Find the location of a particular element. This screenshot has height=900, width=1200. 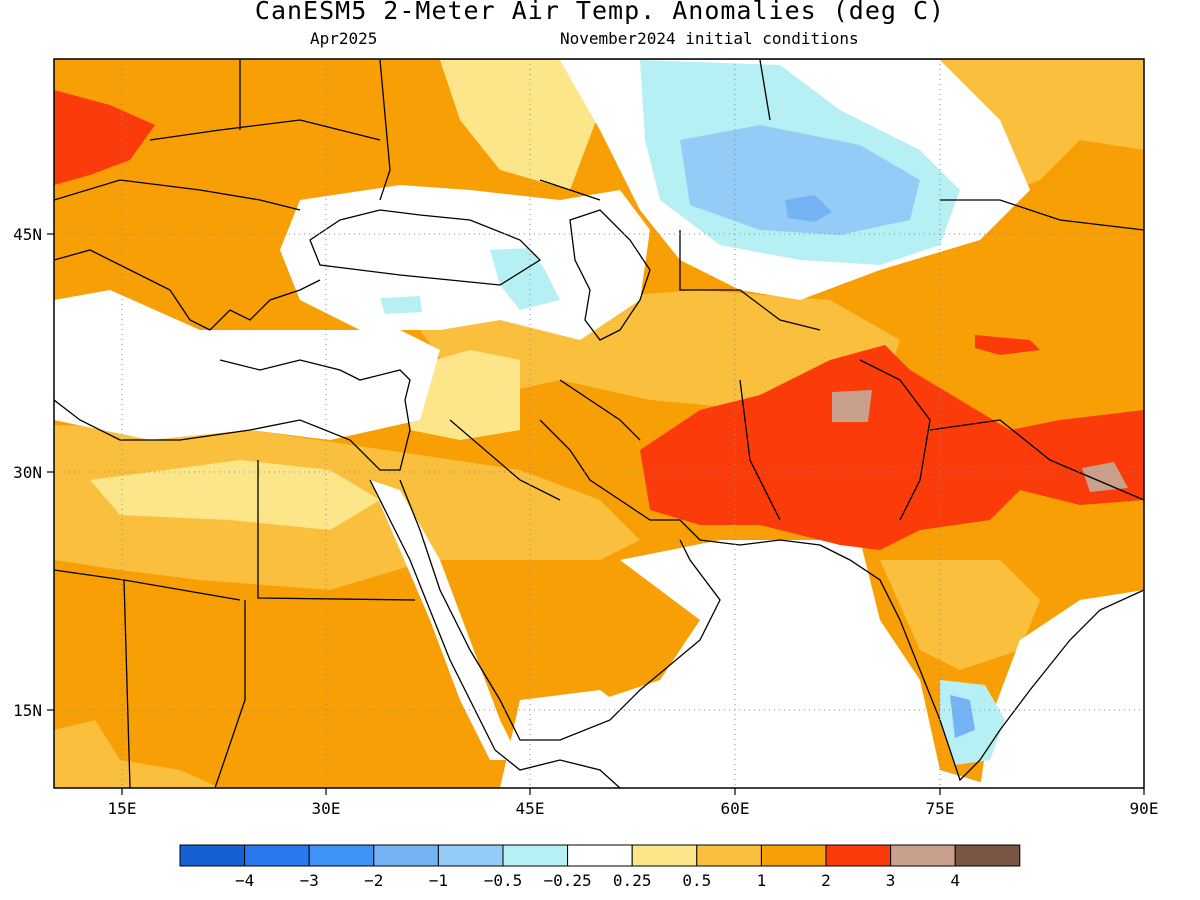

lon-label-90e: 90E is located at coordinates (1144, 808).